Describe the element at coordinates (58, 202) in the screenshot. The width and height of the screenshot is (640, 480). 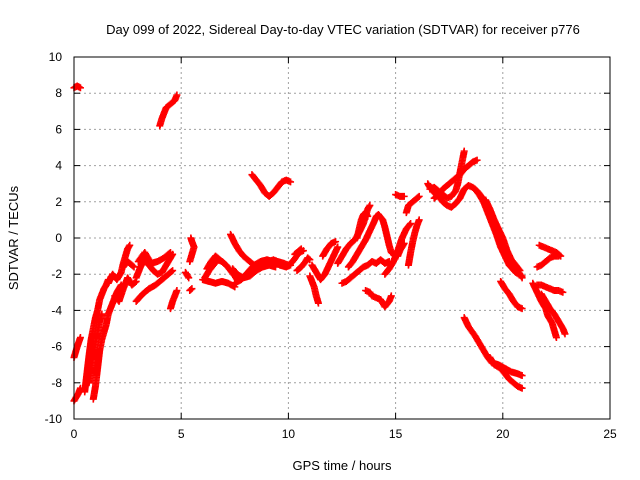
I see `y-tick-label: 2` at that location.